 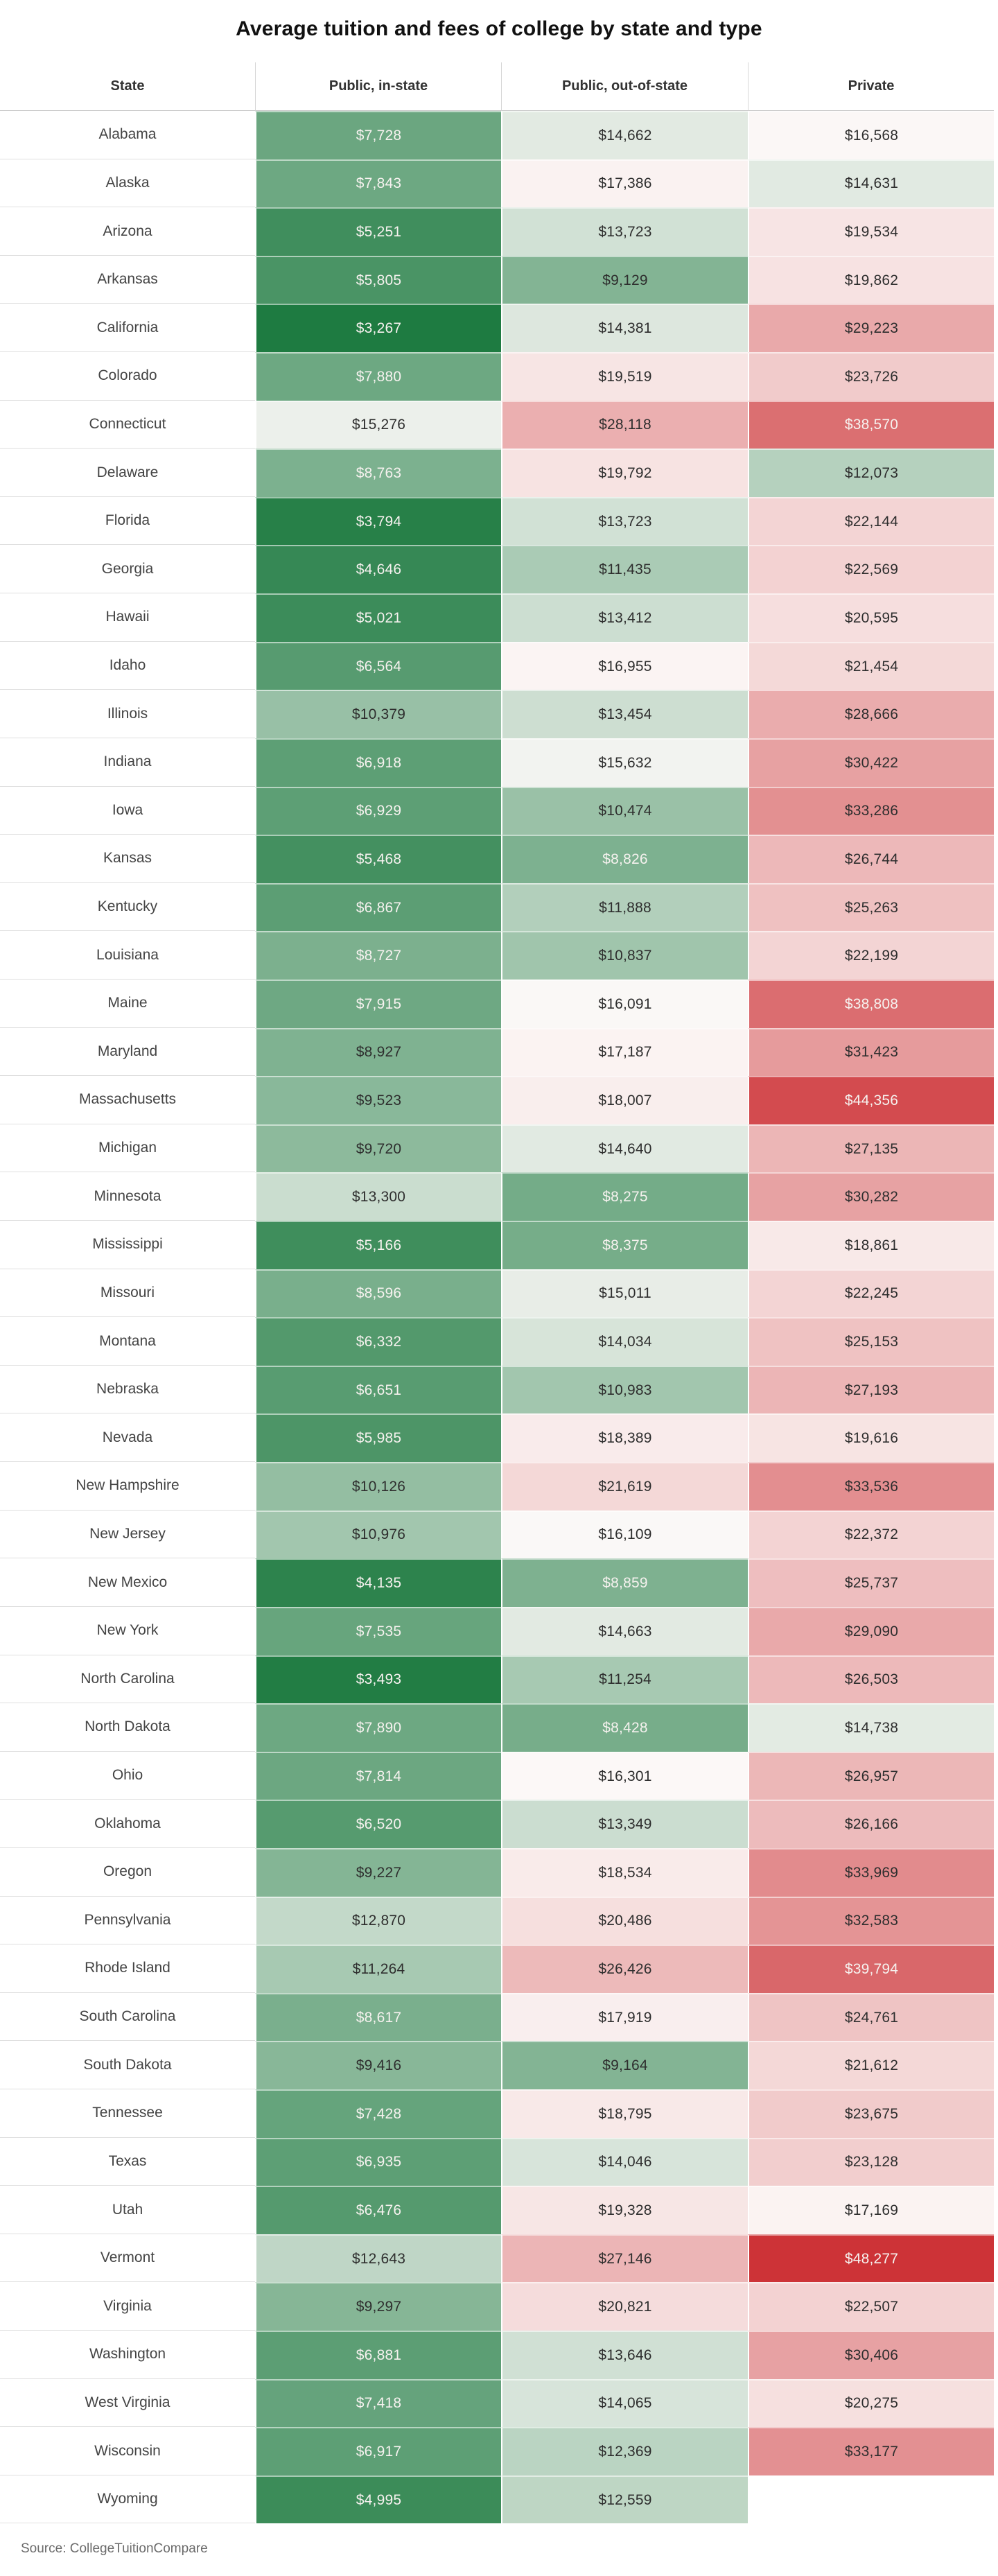 What do you see at coordinates (871, 376) in the screenshot?
I see `value-cell-private: $23,726` at bounding box center [871, 376].